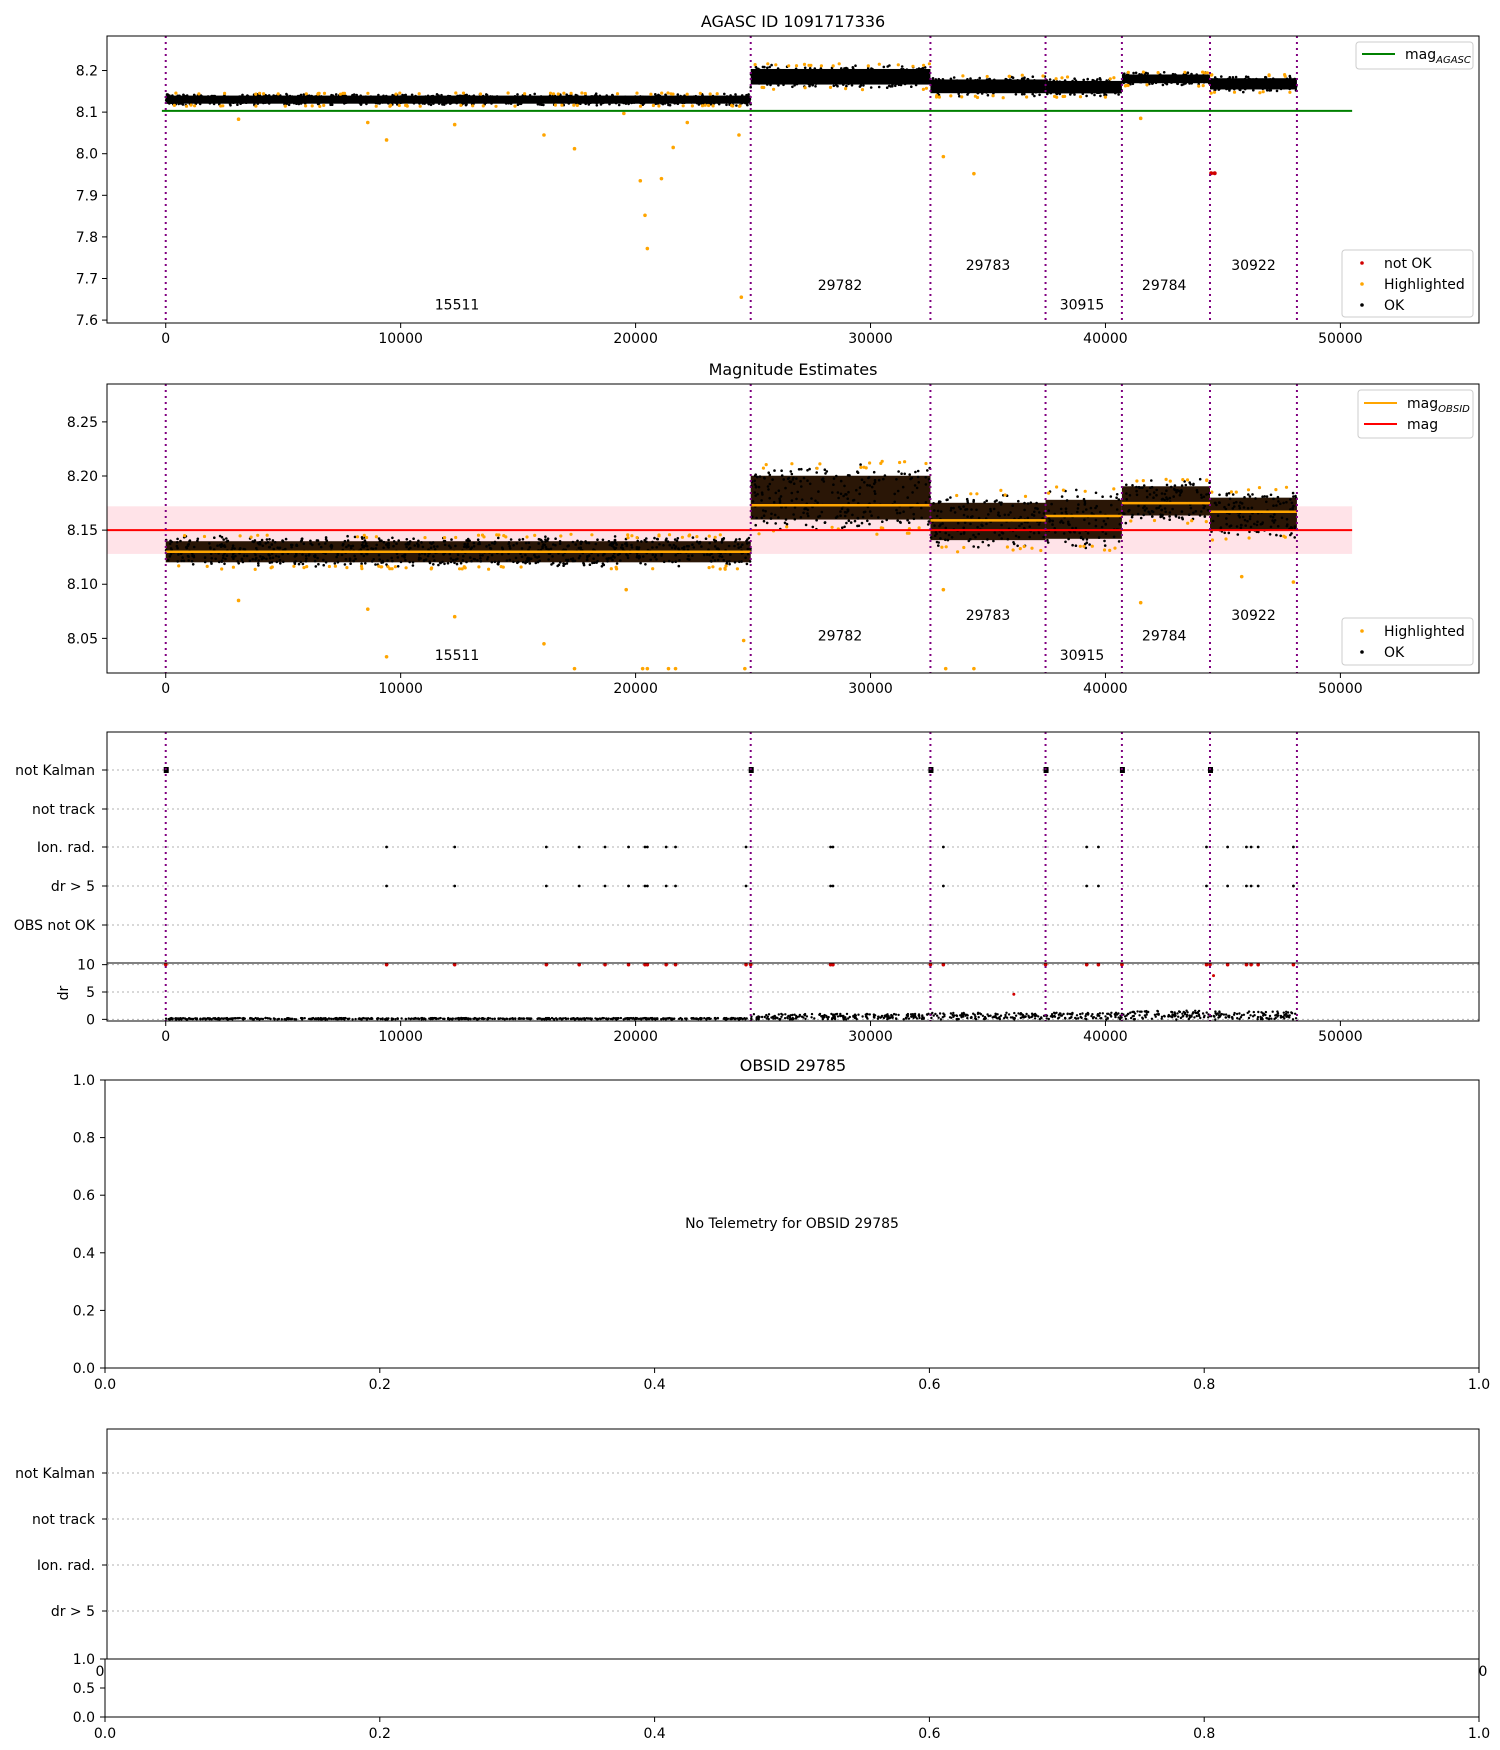  I want to click on obsid-label: 15511, so click(457, 656).